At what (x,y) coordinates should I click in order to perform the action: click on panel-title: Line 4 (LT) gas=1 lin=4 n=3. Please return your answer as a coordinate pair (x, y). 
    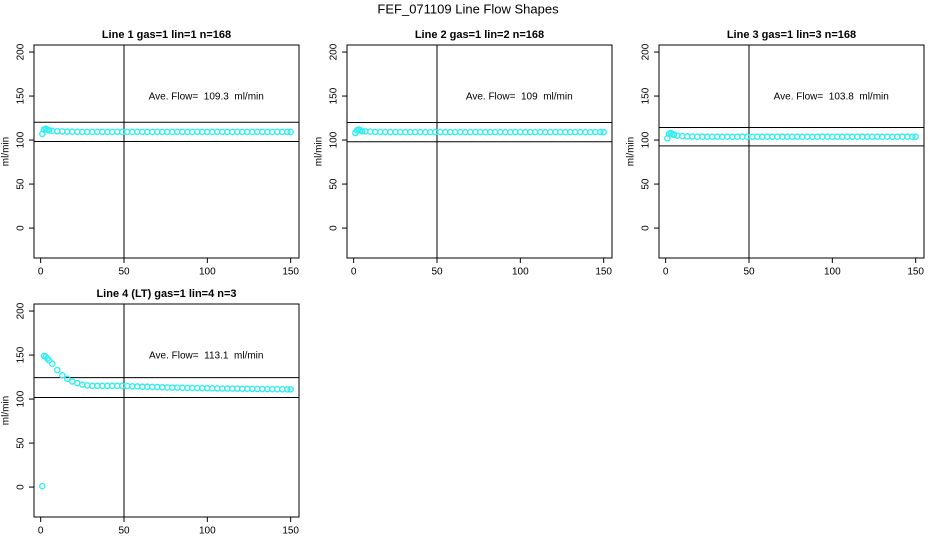
    Looking at the image, I should click on (166, 294).